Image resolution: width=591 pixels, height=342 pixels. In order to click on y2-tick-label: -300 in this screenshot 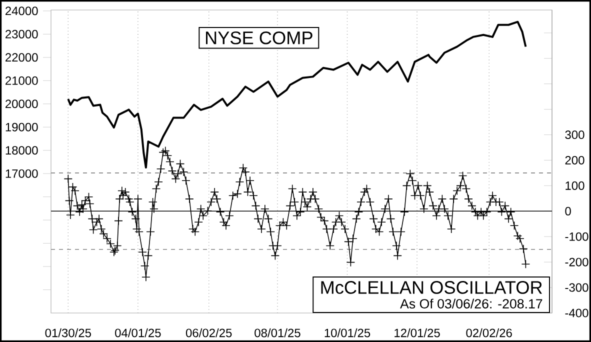, I will do `click(576, 287)`.